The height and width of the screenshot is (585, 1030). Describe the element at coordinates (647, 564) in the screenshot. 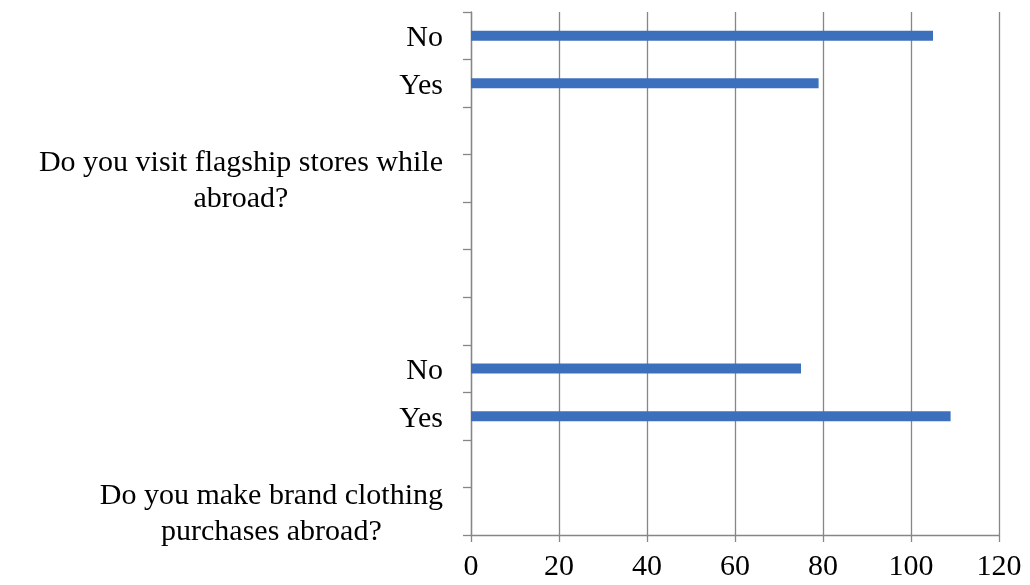

I see `x-tick-label: 40` at that location.